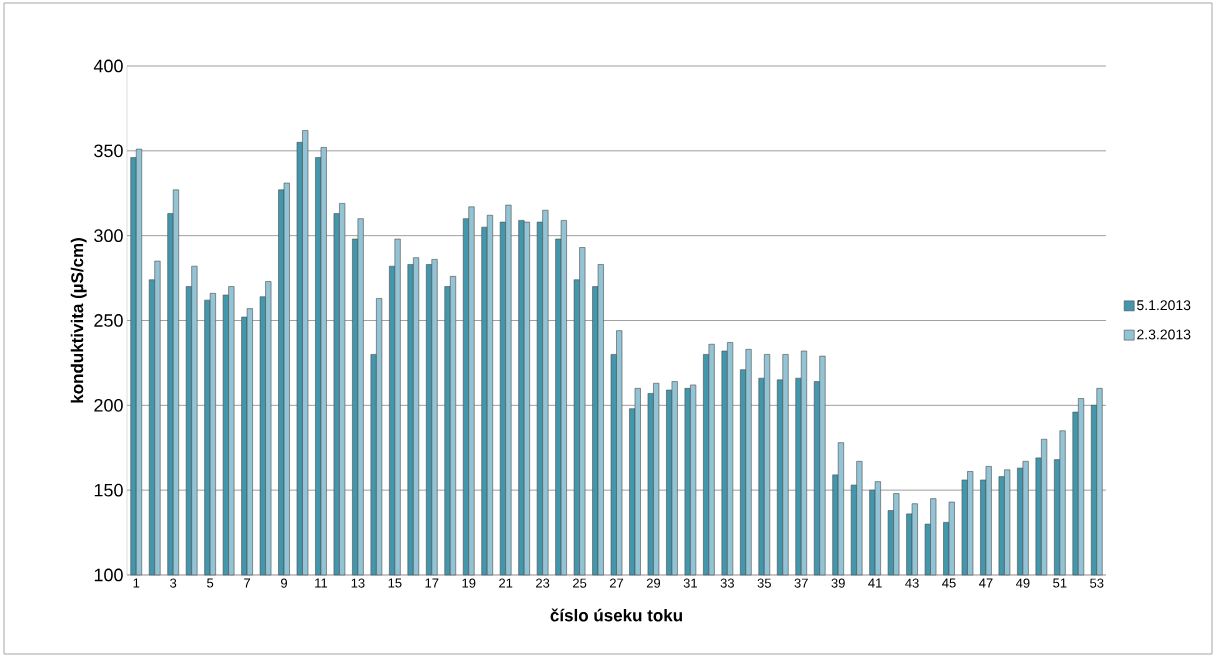 The image size is (1216, 657). I want to click on x-tick-label: 3, so click(173, 583).